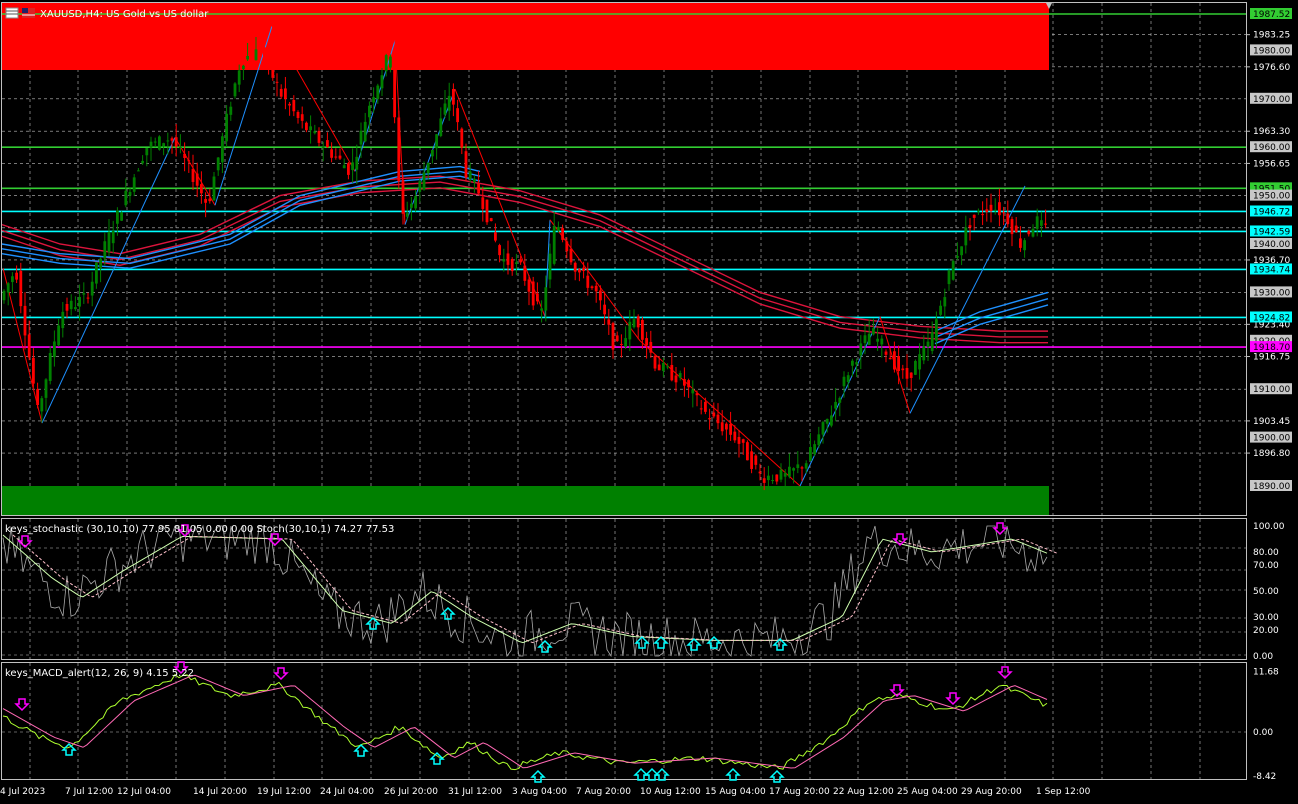 The width and height of the screenshot is (1298, 804). I want to click on macd-up-arrow, so click(538, 776).